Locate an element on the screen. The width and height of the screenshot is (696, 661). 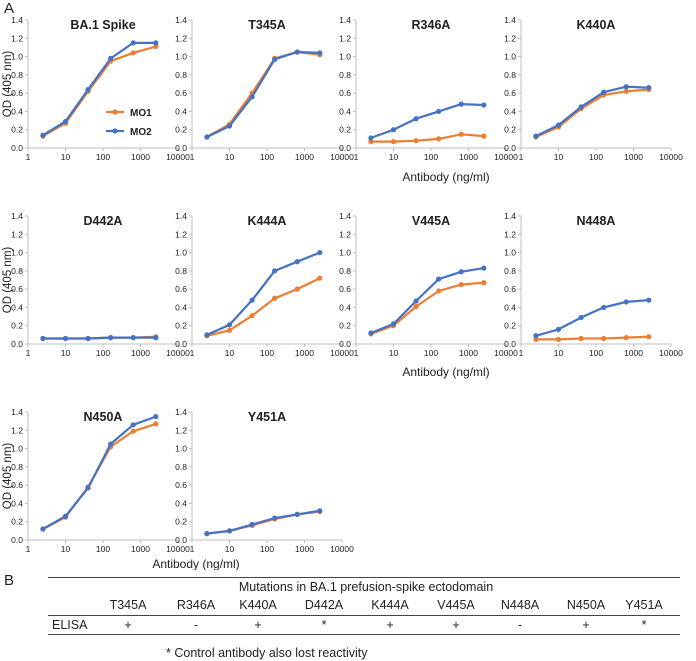
r346a-x-tick-label: 10000 is located at coordinates (506, 157).